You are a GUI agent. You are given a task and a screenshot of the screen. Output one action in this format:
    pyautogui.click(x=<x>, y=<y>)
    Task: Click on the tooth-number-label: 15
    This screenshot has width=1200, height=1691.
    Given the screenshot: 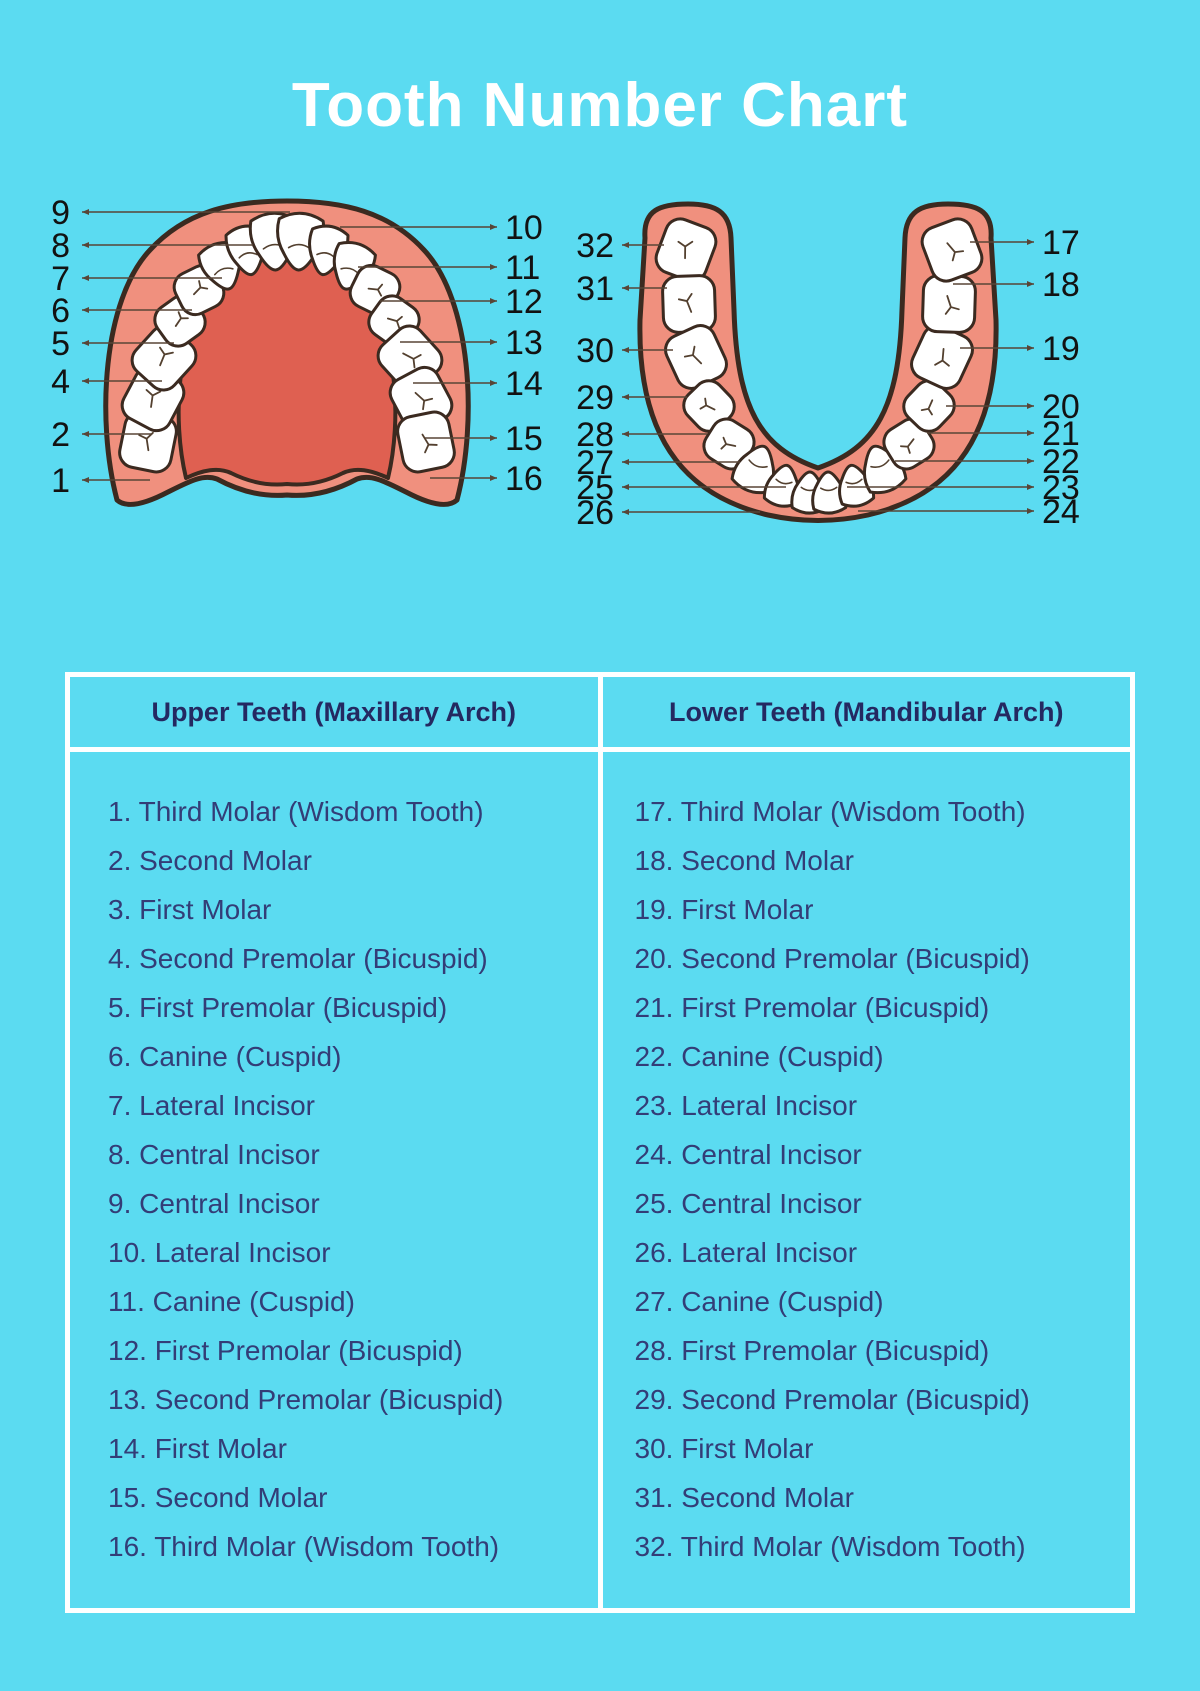 What is the action you would take?
    pyautogui.click(x=524, y=439)
    